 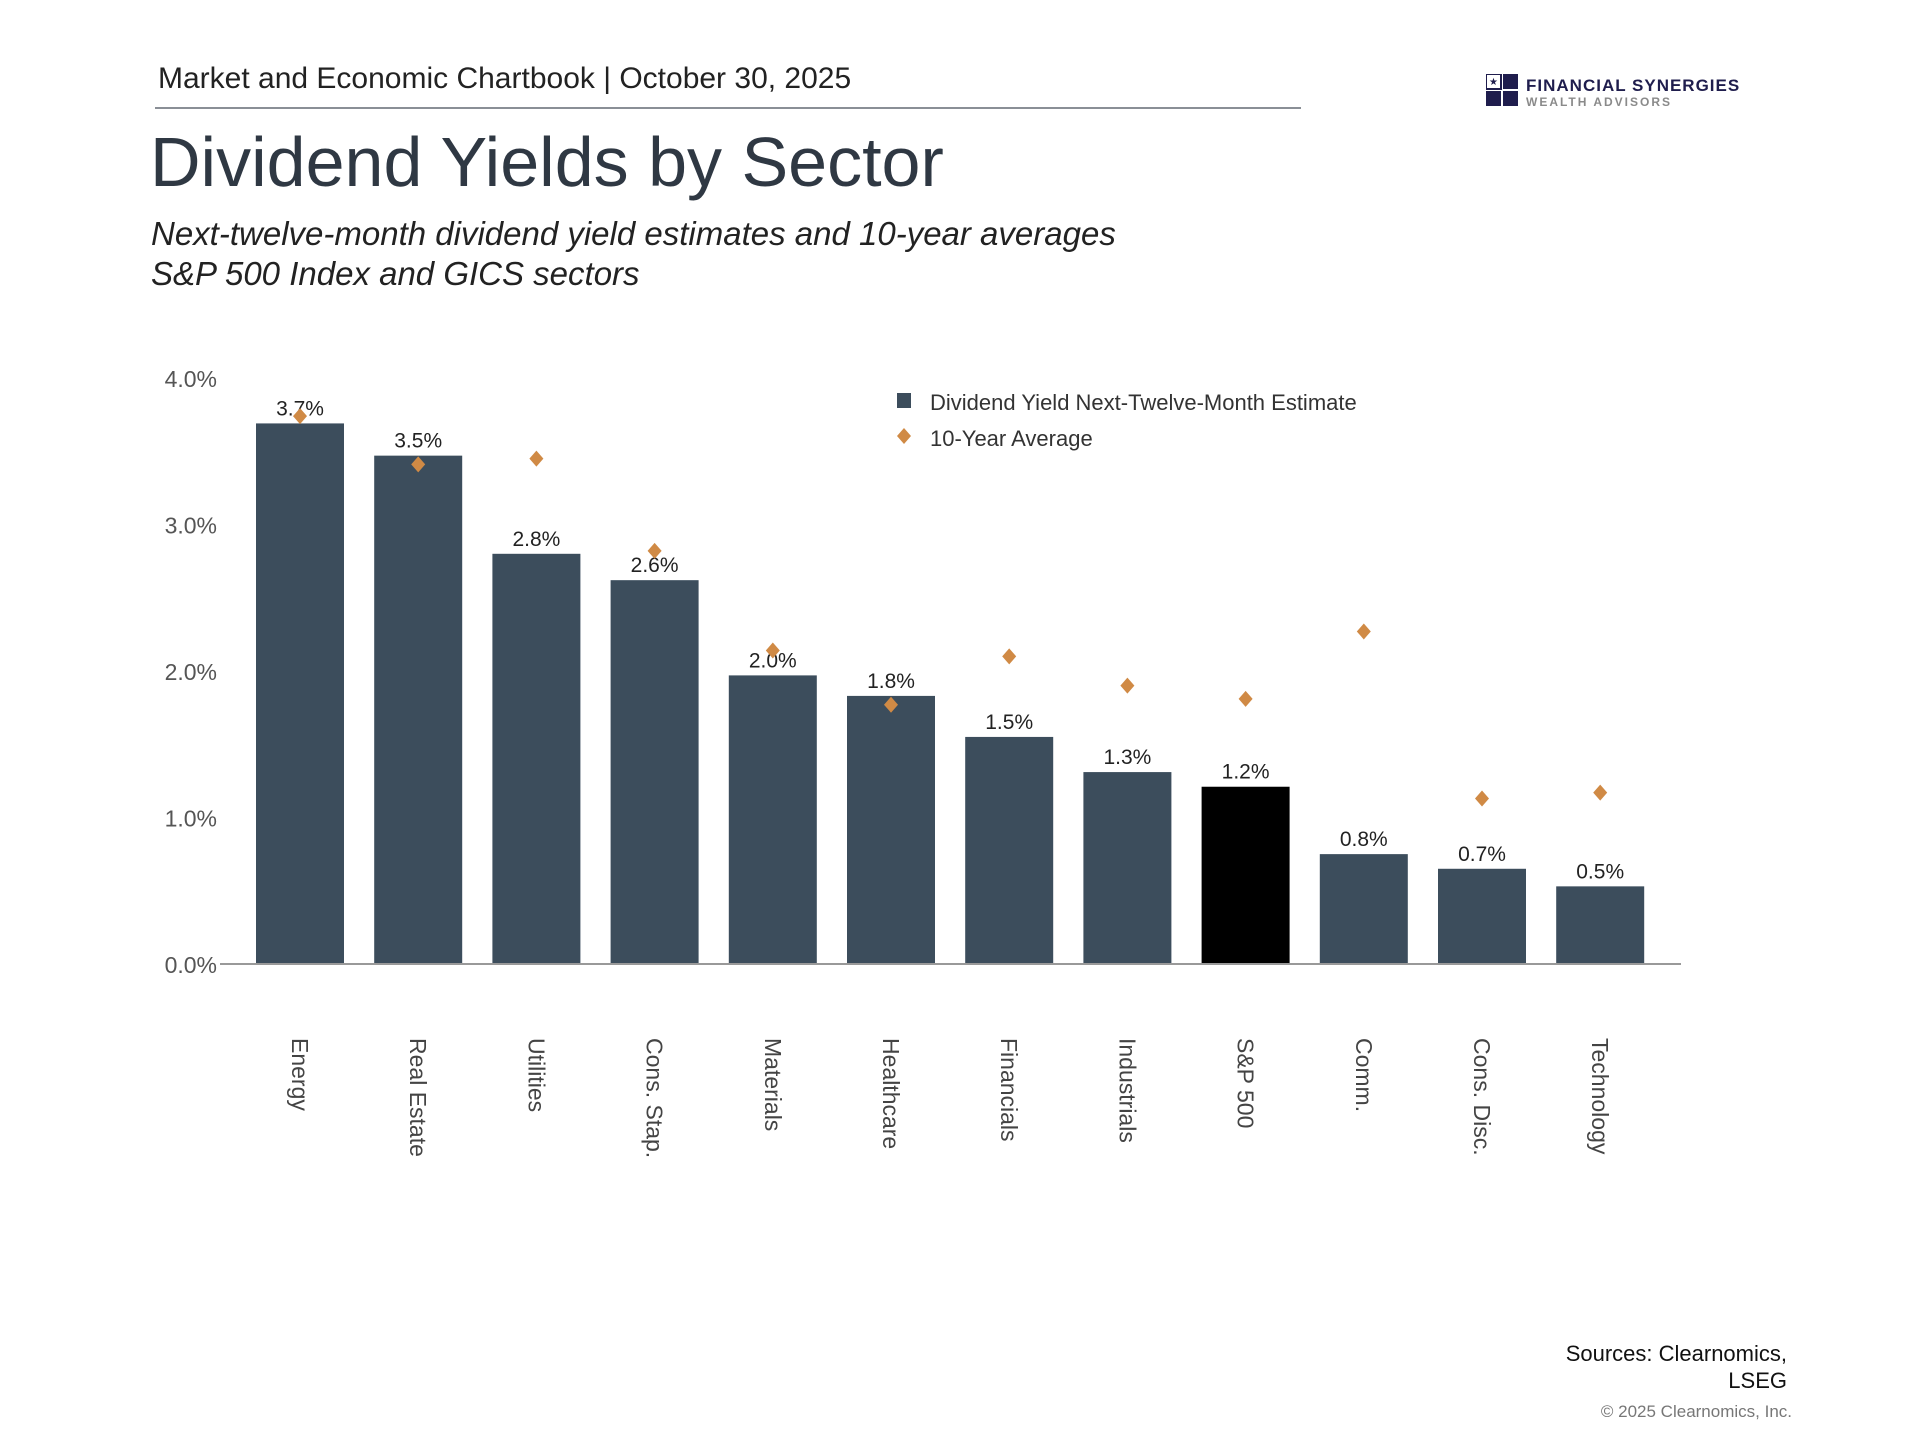 I want to click on x-category-label: Financials, so click(x=1009, y=1090).